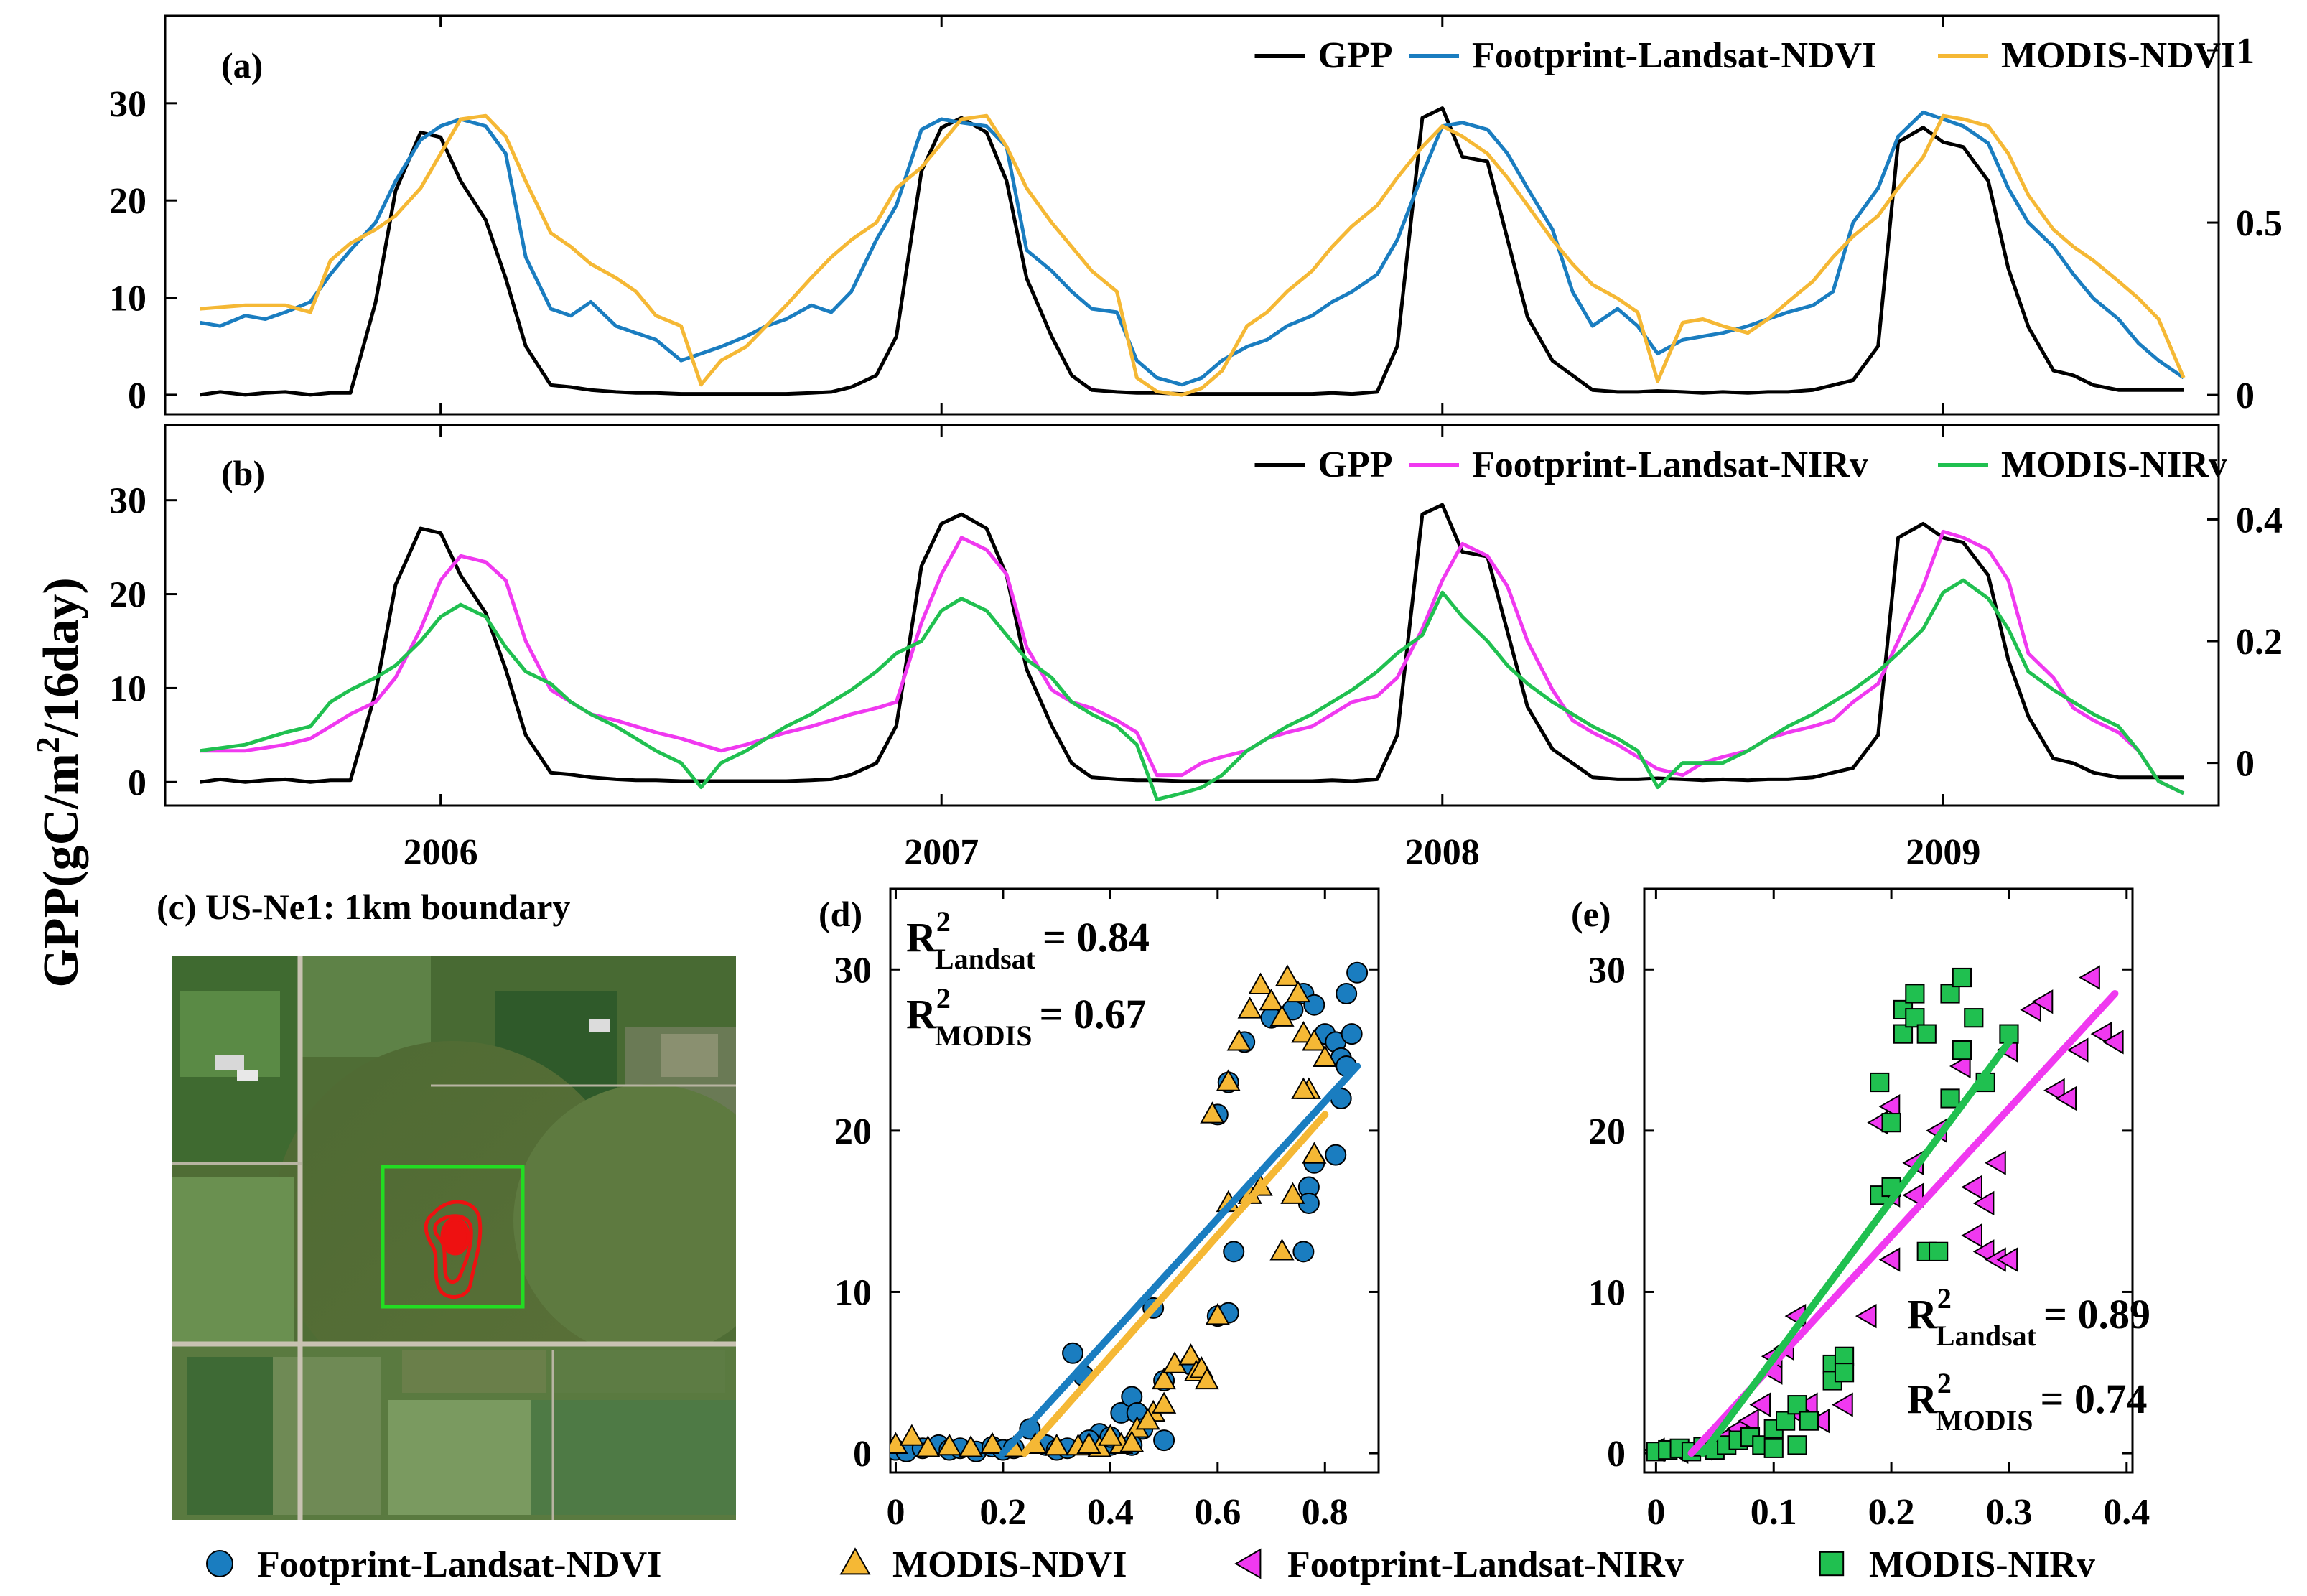 The width and height of the screenshot is (2307, 1596). Describe the element at coordinates (862, 1454) in the screenshot. I see `y-tick-label: 0` at that location.